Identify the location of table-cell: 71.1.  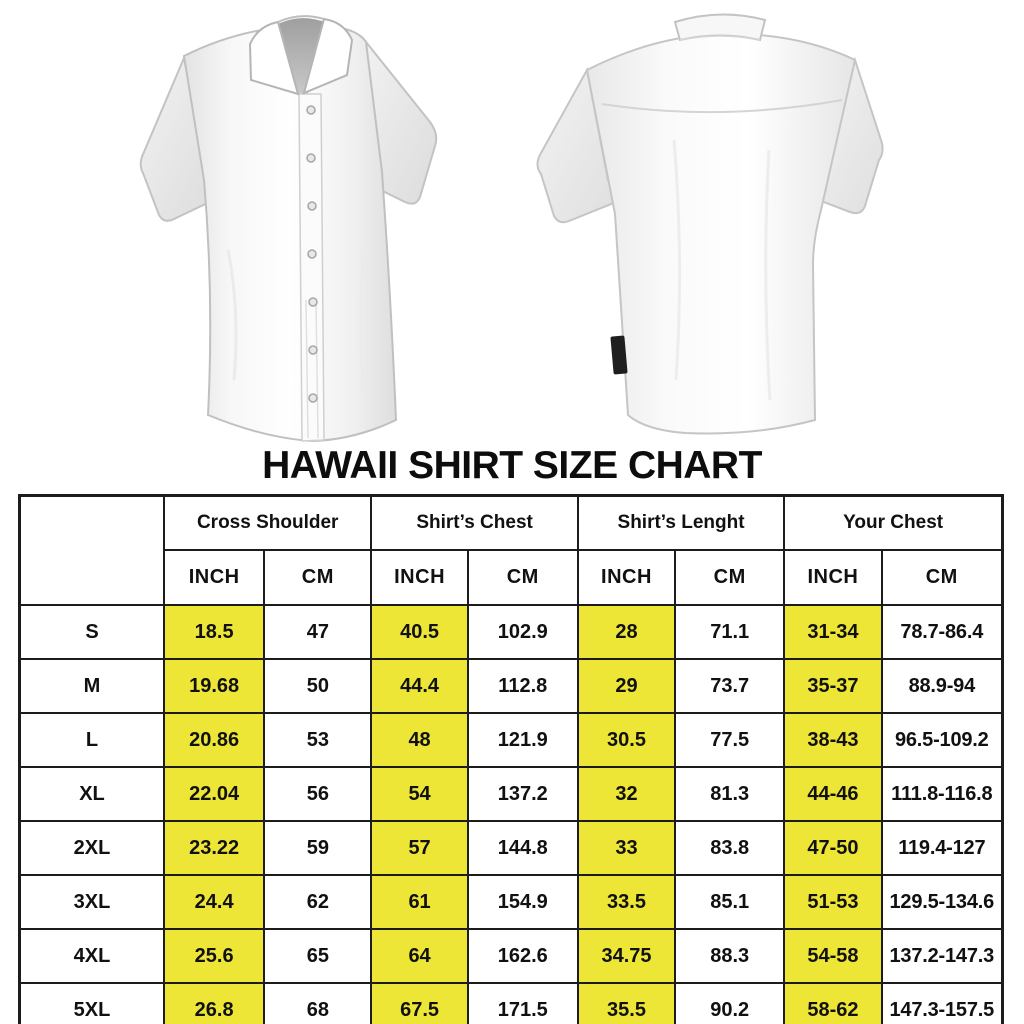
(730, 632).